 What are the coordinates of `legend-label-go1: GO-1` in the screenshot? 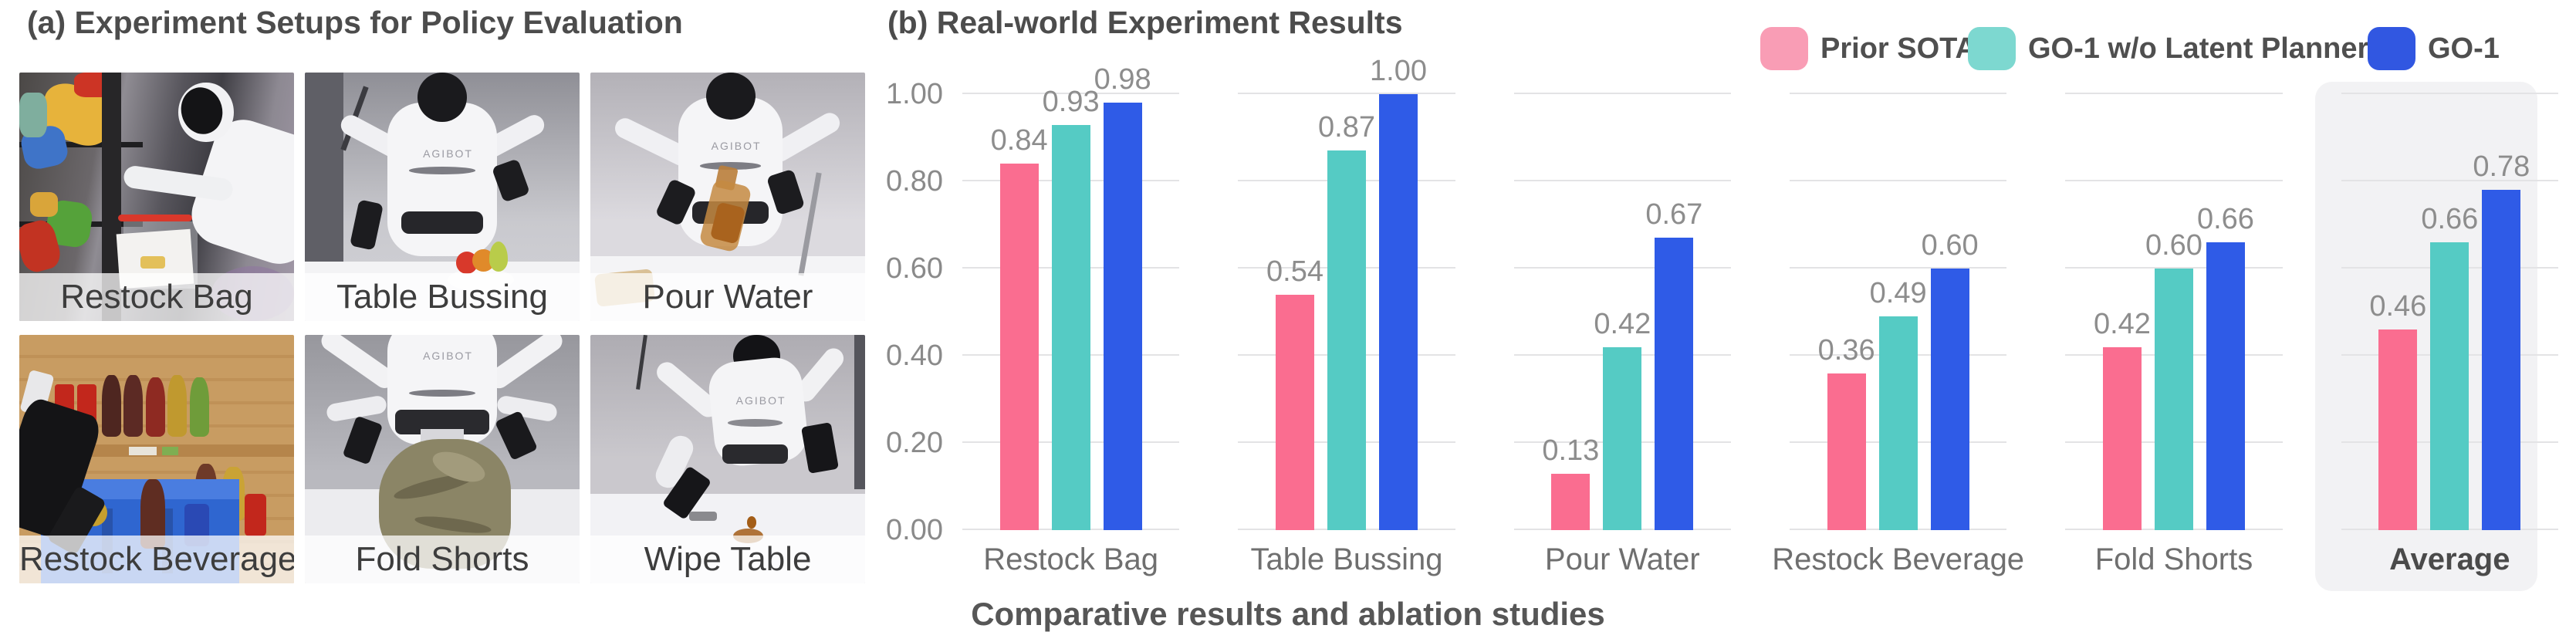 It's located at (2464, 48).